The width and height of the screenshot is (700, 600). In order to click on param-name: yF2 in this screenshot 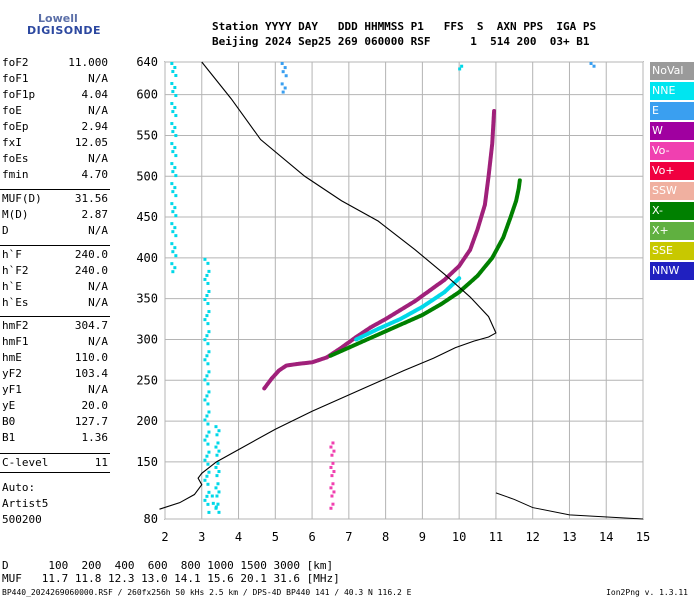, I will do `click(12, 373)`.